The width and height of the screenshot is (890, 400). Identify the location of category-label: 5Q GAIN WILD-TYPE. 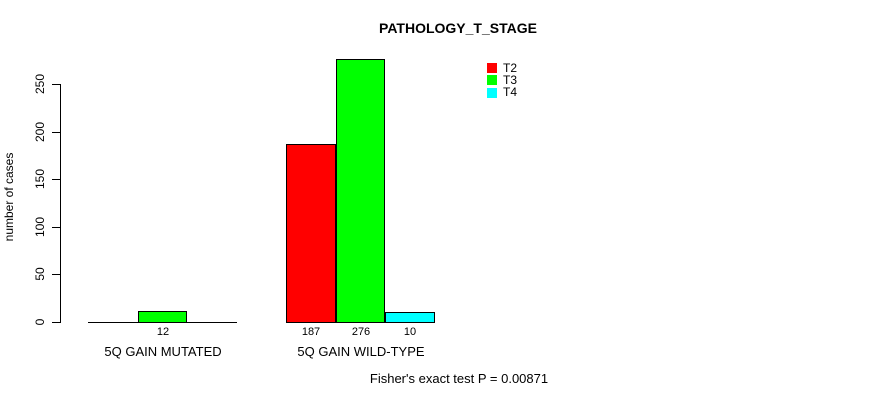
(361, 351).